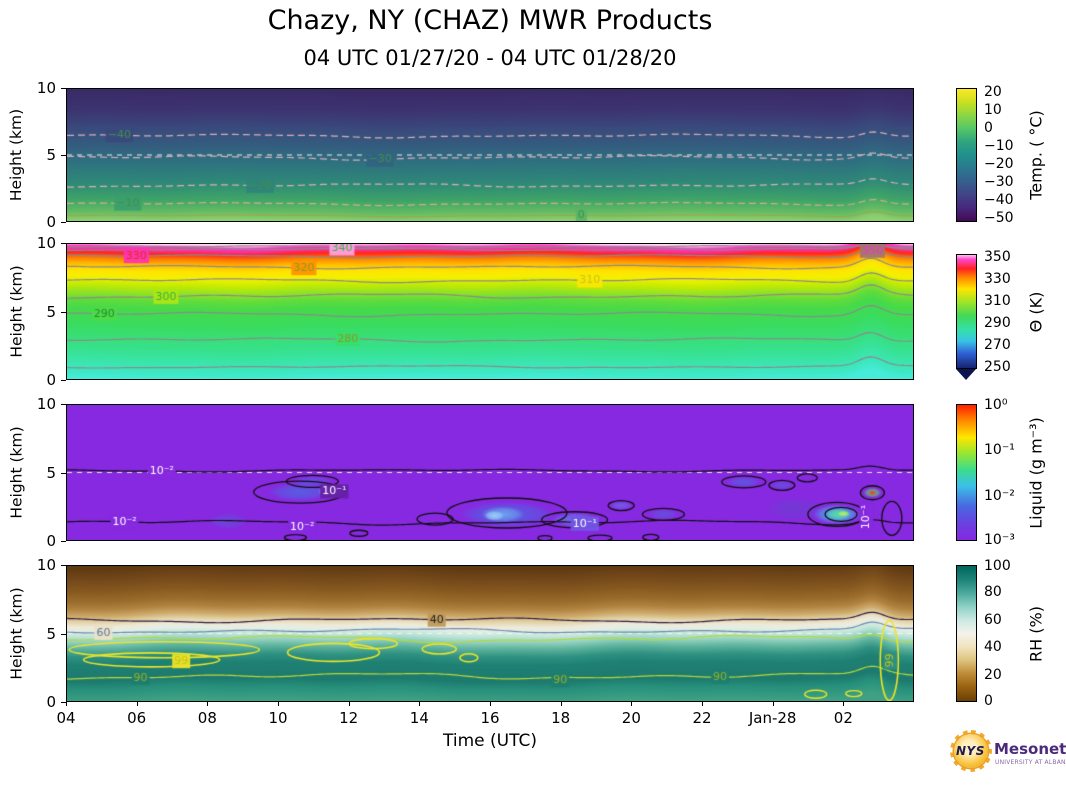  Describe the element at coordinates (999, 218) in the screenshot. I see `colorbar-tick-label: −50` at that location.